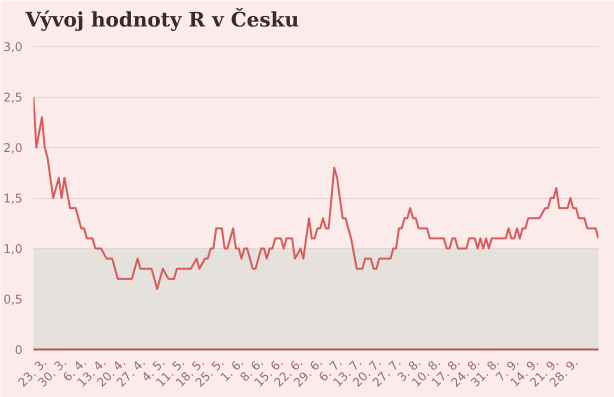 The image size is (614, 397). What do you see at coordinates (13, 47) in the screenshot?
I see `y-tick-label: 3,0` at bounding box center [13, 47].